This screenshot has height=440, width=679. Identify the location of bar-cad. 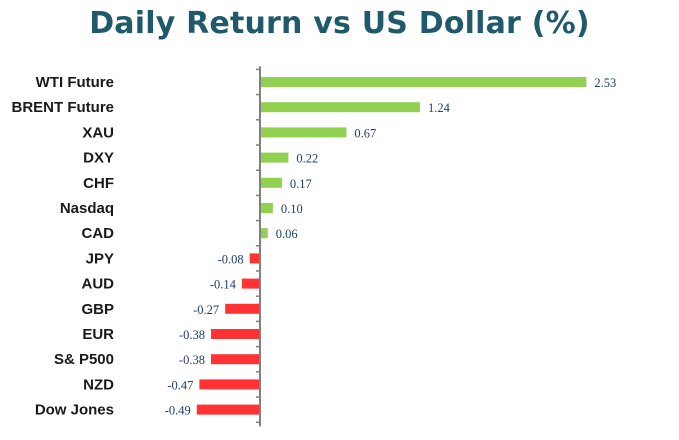
(264, 233).